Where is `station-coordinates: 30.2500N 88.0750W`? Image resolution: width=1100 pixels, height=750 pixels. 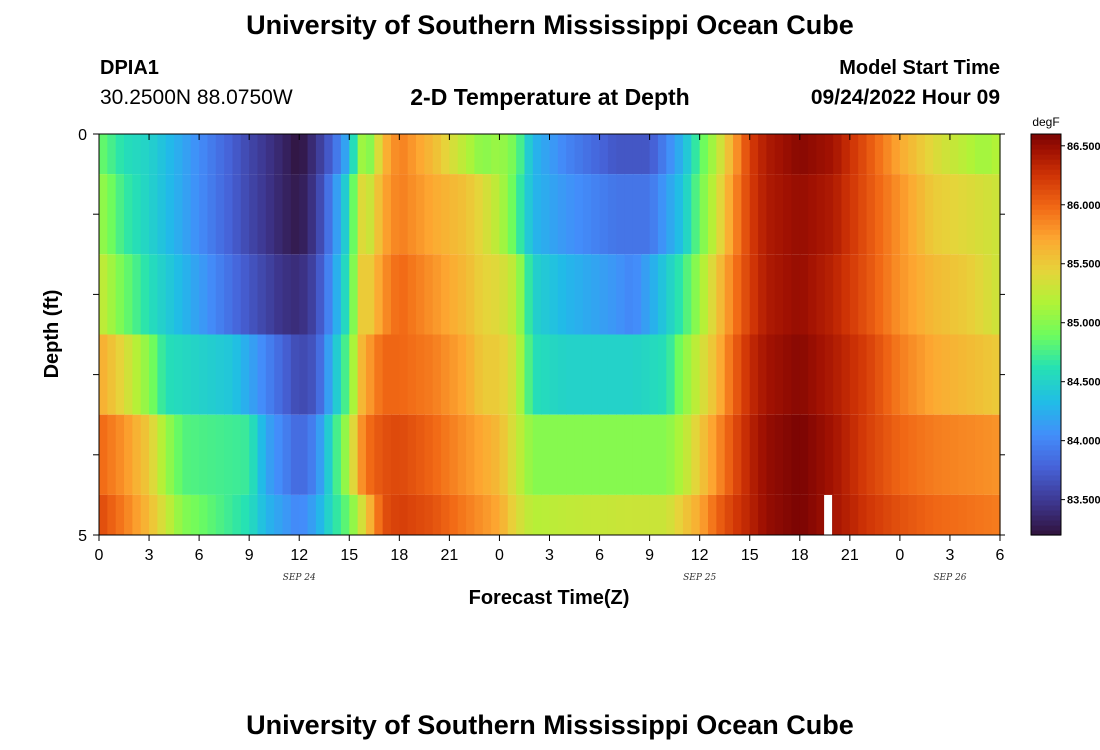
station-coordinates: 30.2500N 88.0750W is located at coordinates (196, 97).